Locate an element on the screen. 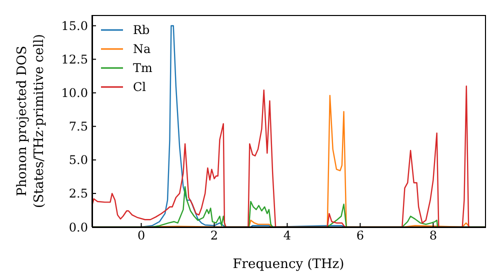 Image resolution: width=500 pixels, height=280 pixels. legend-label: Rb is located at coordinates (141, 29).